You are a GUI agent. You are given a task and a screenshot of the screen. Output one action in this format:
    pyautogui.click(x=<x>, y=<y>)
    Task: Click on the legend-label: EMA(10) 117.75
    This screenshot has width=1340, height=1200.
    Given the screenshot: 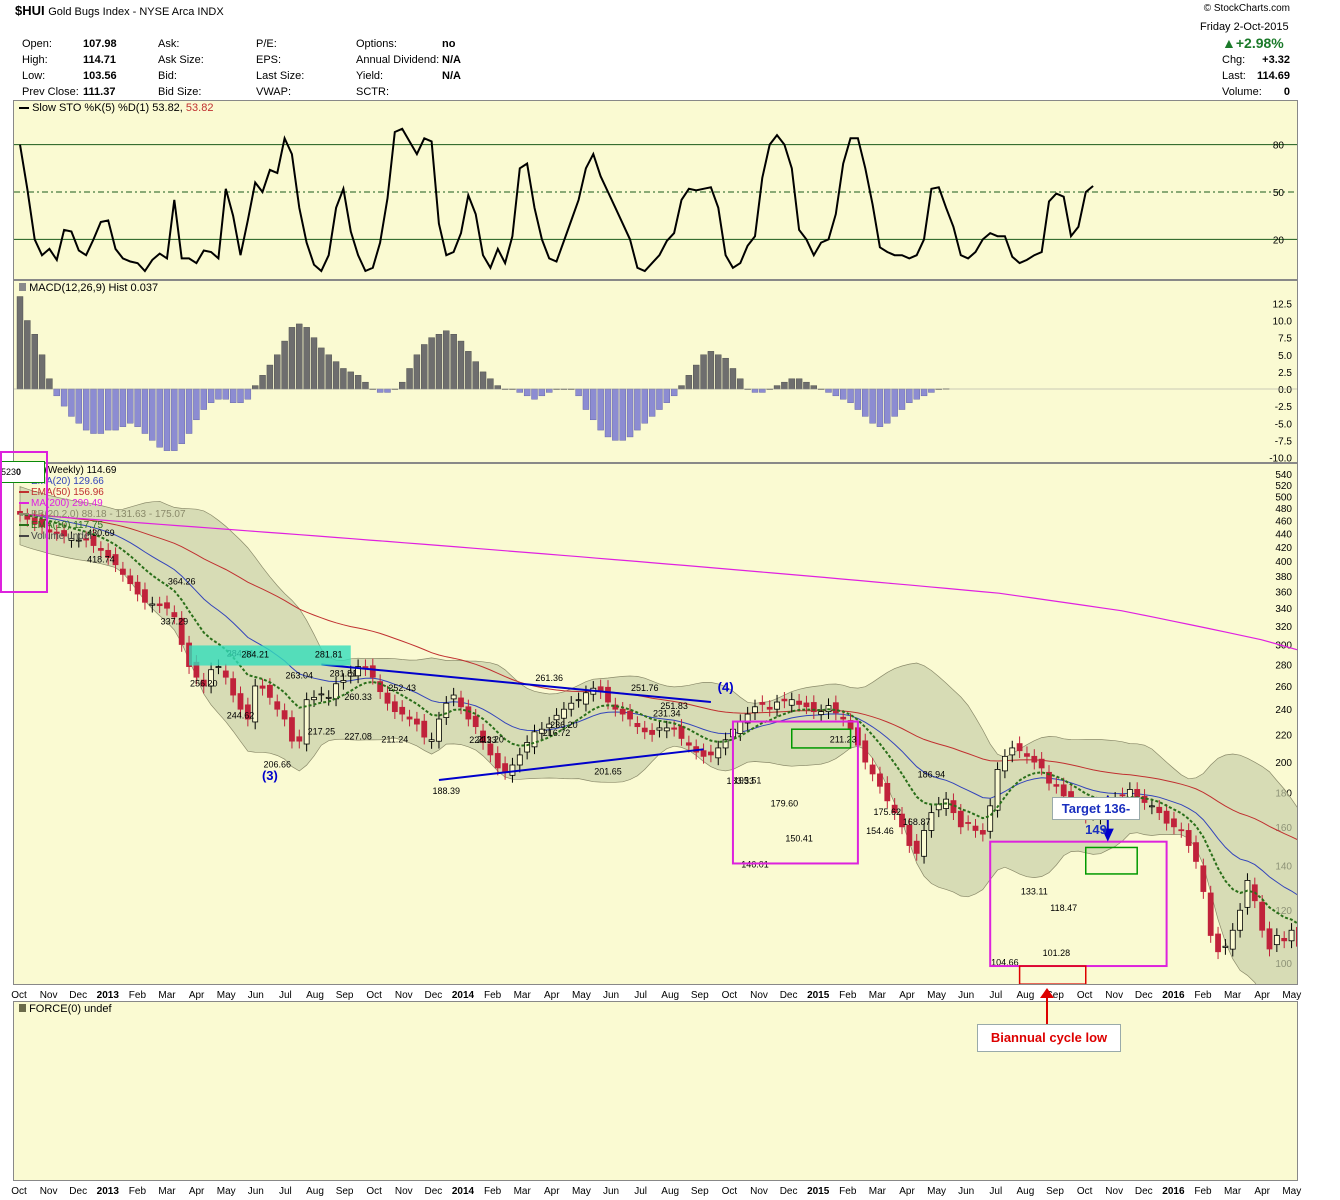 What is the action you would take?
    pyautogui.click(x=67, y=525)
    